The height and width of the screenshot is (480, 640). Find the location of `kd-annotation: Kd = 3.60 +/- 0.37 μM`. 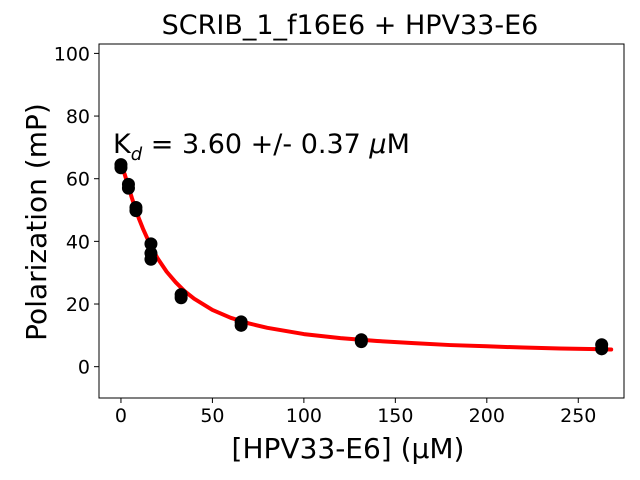

kd-annotation: Kd = 3.60 +/- 0.37 μM is located at coordinates (261, 147).